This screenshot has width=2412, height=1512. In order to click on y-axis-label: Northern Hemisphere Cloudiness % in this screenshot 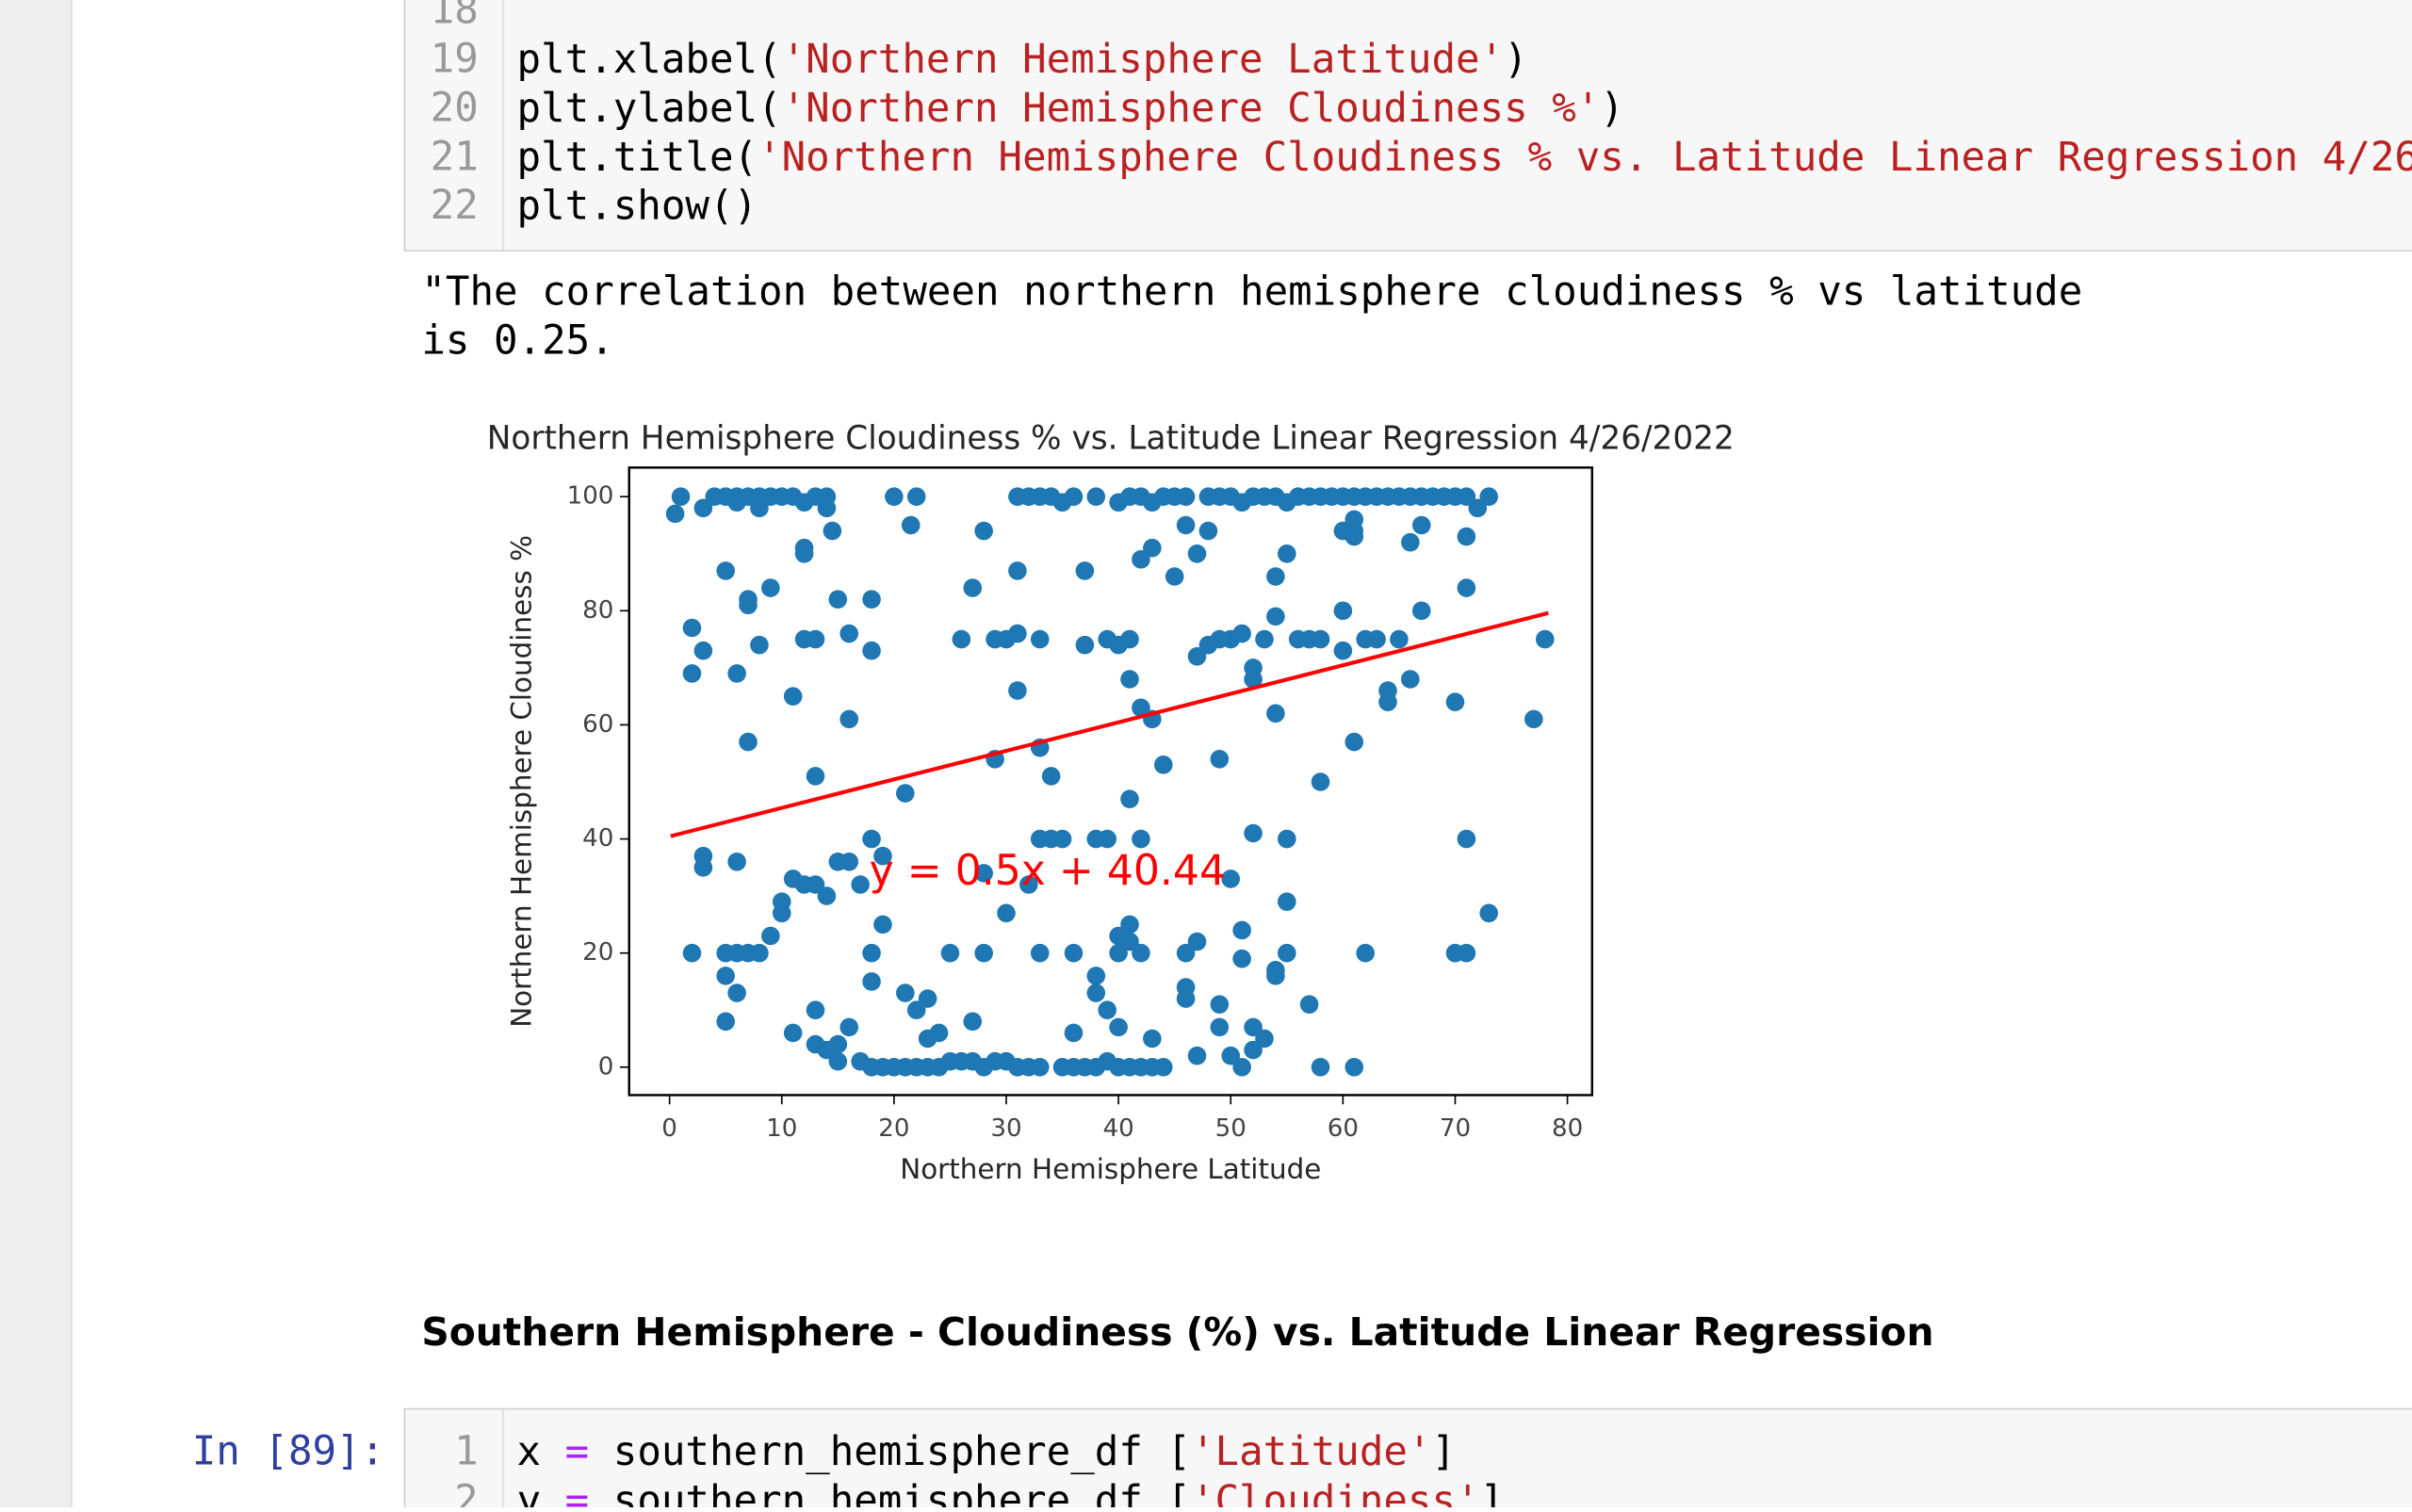, I will do `click(522, 781)`.